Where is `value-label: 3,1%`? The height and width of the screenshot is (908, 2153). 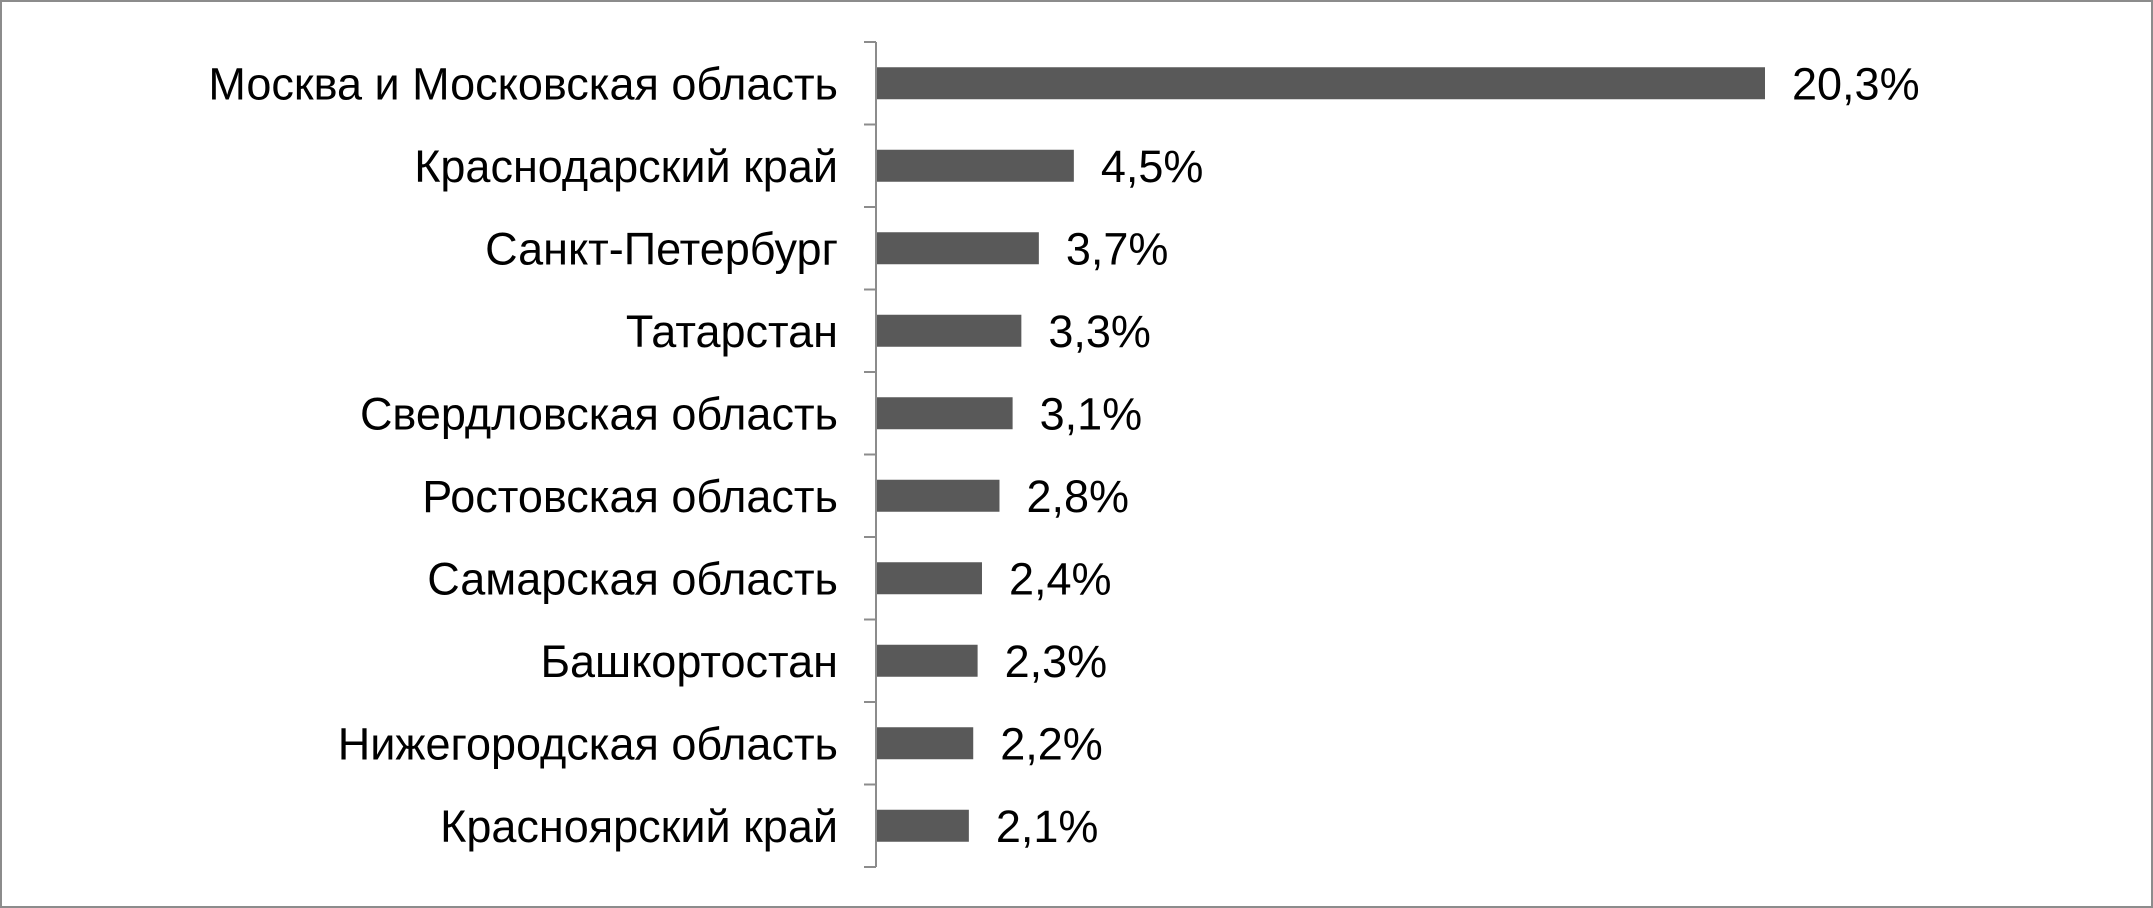
value-label: 3,1% is located at coordinates (1091, 413).